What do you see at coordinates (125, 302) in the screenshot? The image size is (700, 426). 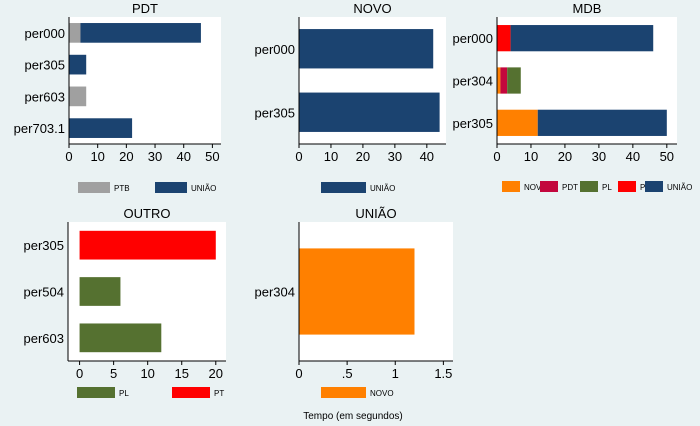 I see `panel-outro: OUTRO per305 per504 per603 0 5 10 15 20 PL PT` at bounding box center [125, 302].